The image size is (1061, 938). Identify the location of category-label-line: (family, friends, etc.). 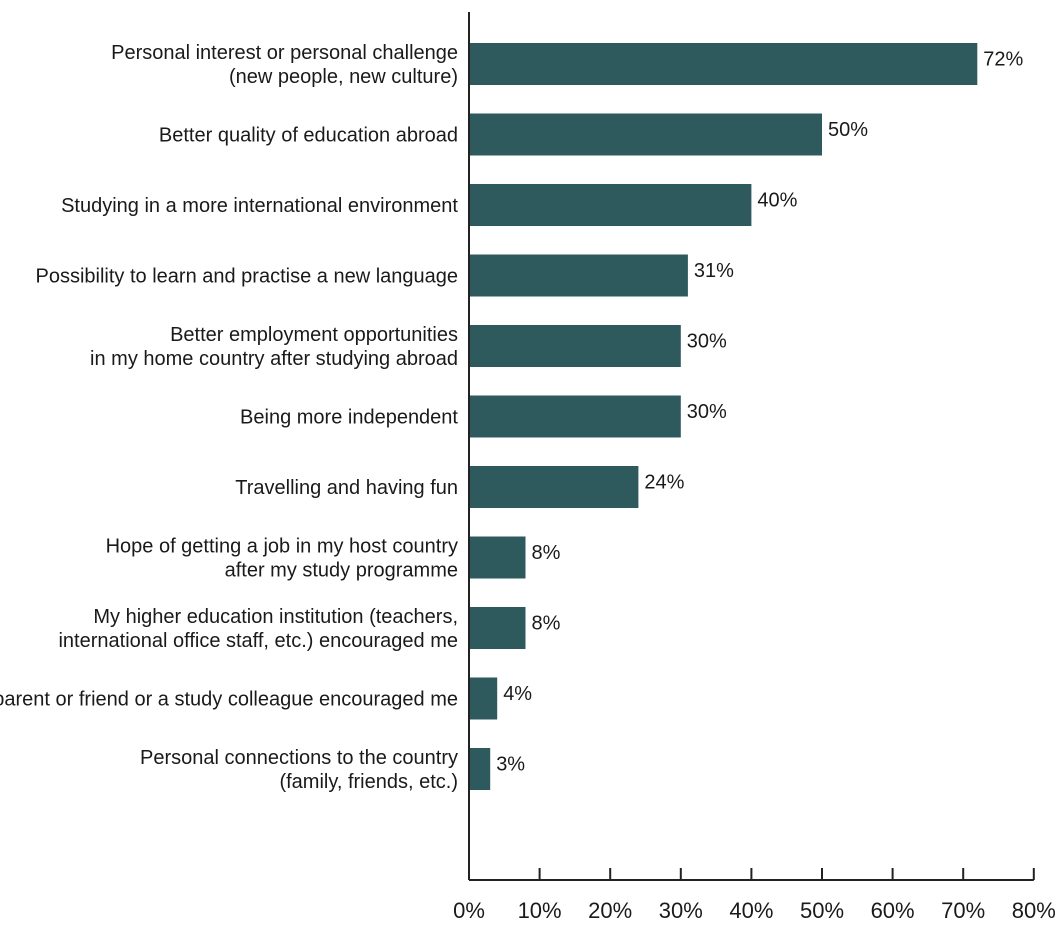
(368, 782).